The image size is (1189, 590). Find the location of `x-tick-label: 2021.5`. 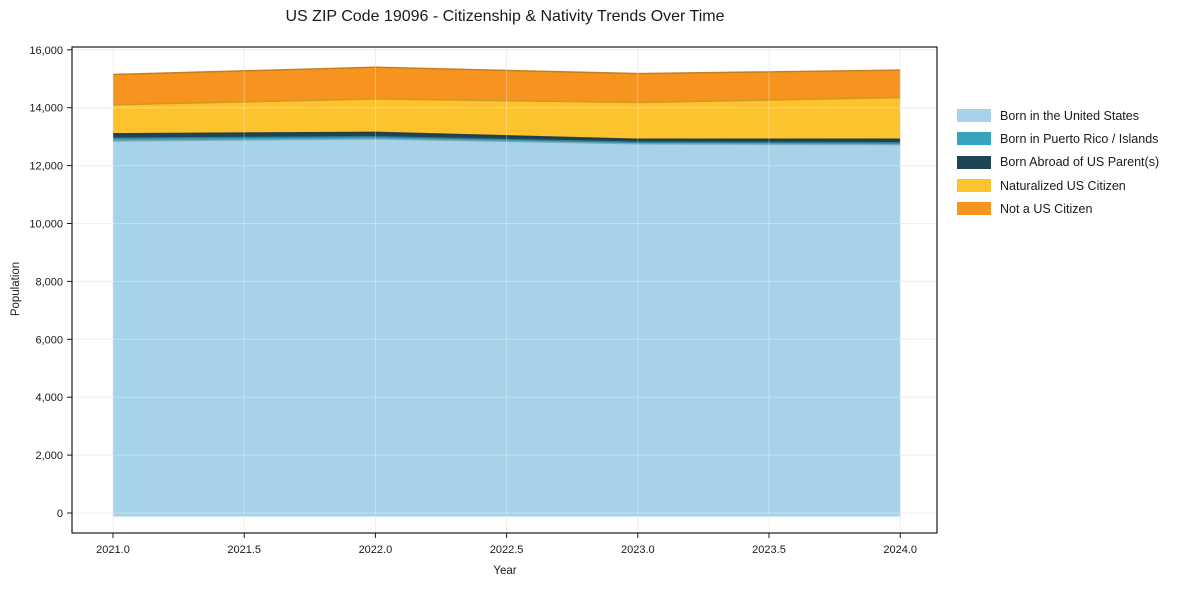

x-tick-label: 2021.5 is located at coordinates (244, 550).